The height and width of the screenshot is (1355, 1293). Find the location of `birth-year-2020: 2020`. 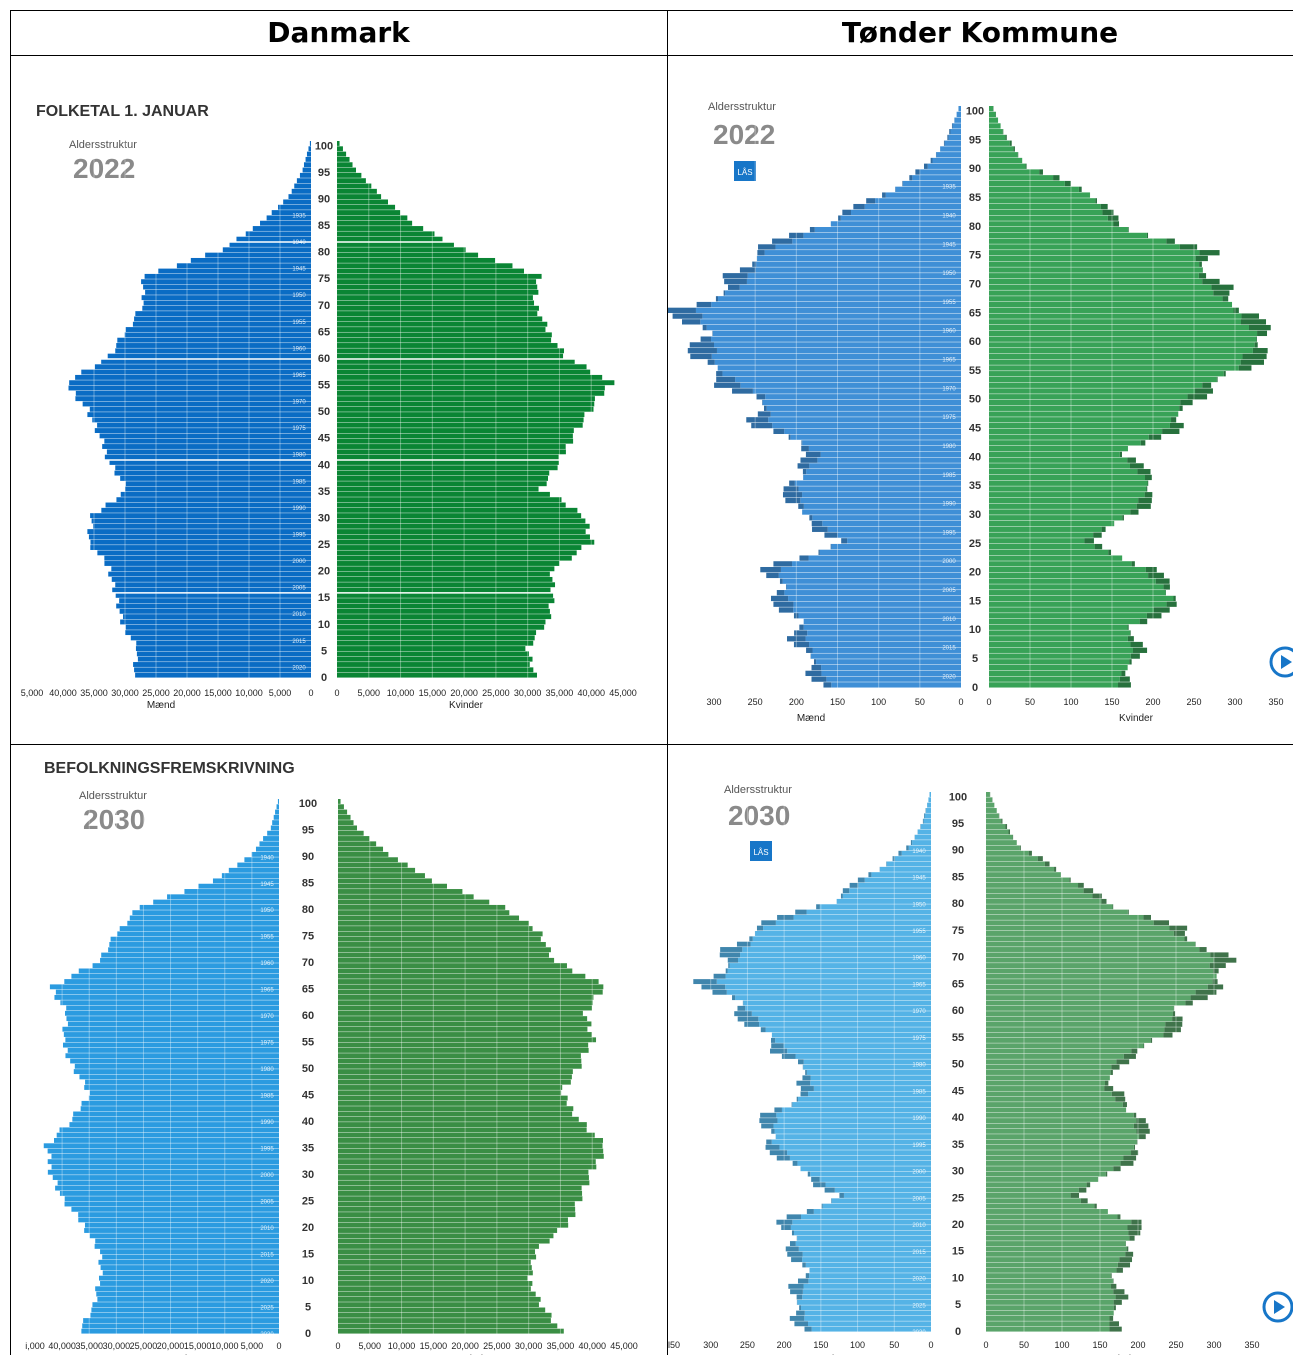

birth-year-2020: 2020 is located at coordinates (919, 1280).